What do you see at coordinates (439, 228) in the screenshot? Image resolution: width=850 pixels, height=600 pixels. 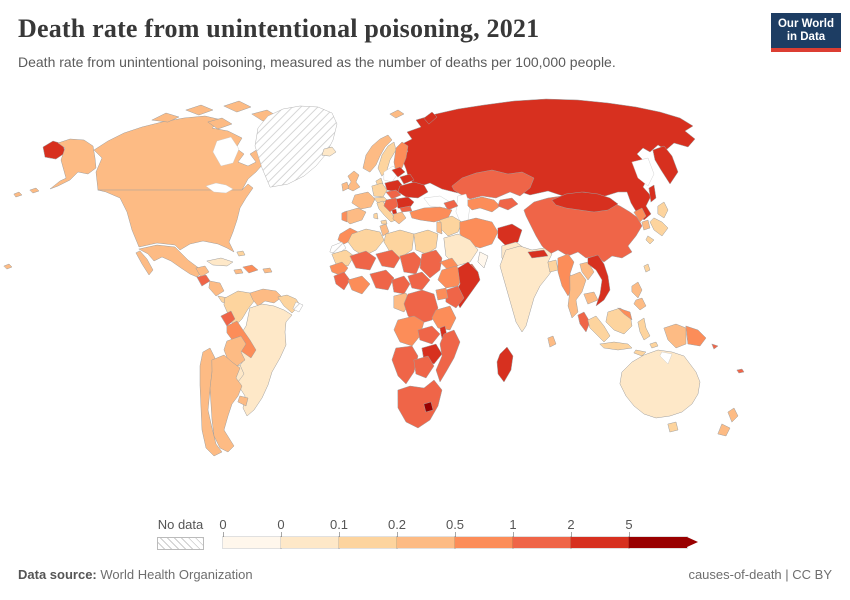 I see `region-levant` at bounding box center [439, 228].